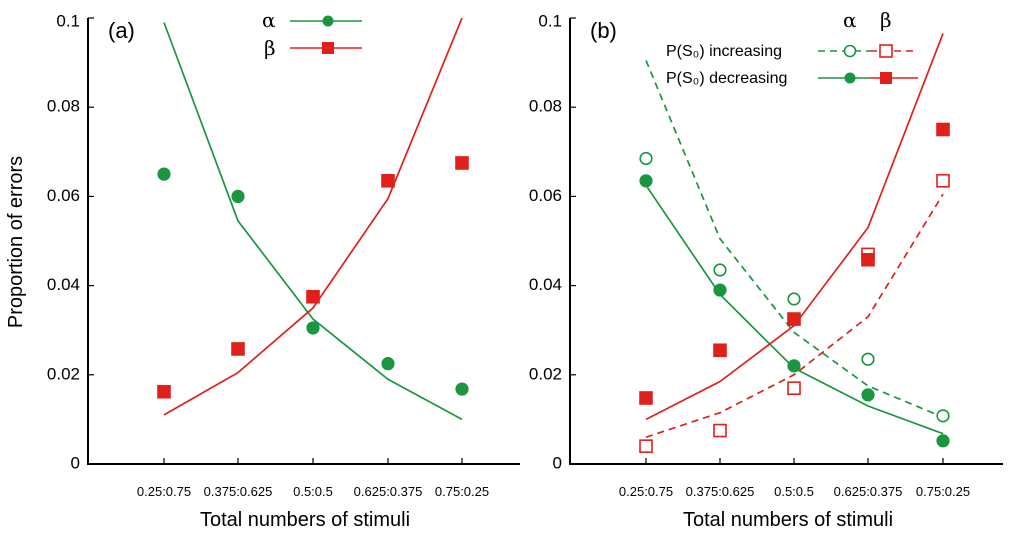  Describe the element at coordinates (121, 30) in the screenshot. I see `panel-a-label: (a)` at that location.